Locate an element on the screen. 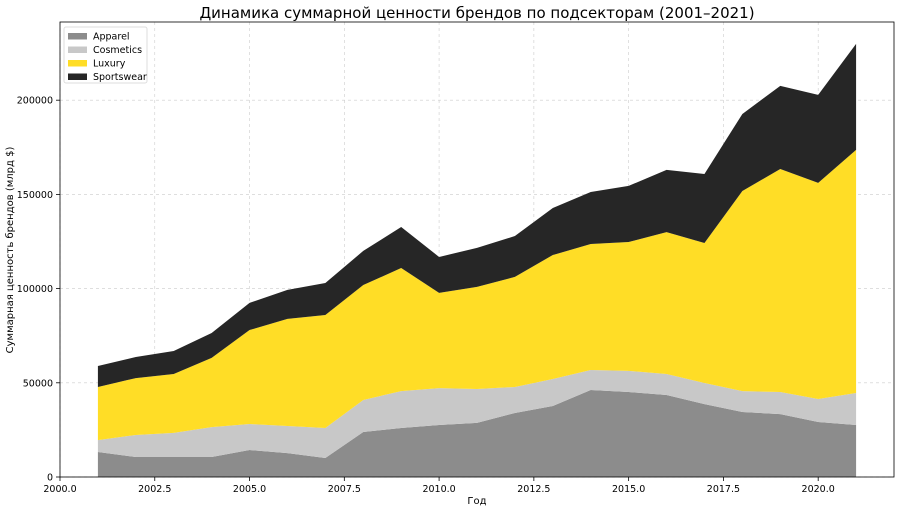 This screenshot has width=900, height=512. area-apparel is located at coordinates (477, 433).